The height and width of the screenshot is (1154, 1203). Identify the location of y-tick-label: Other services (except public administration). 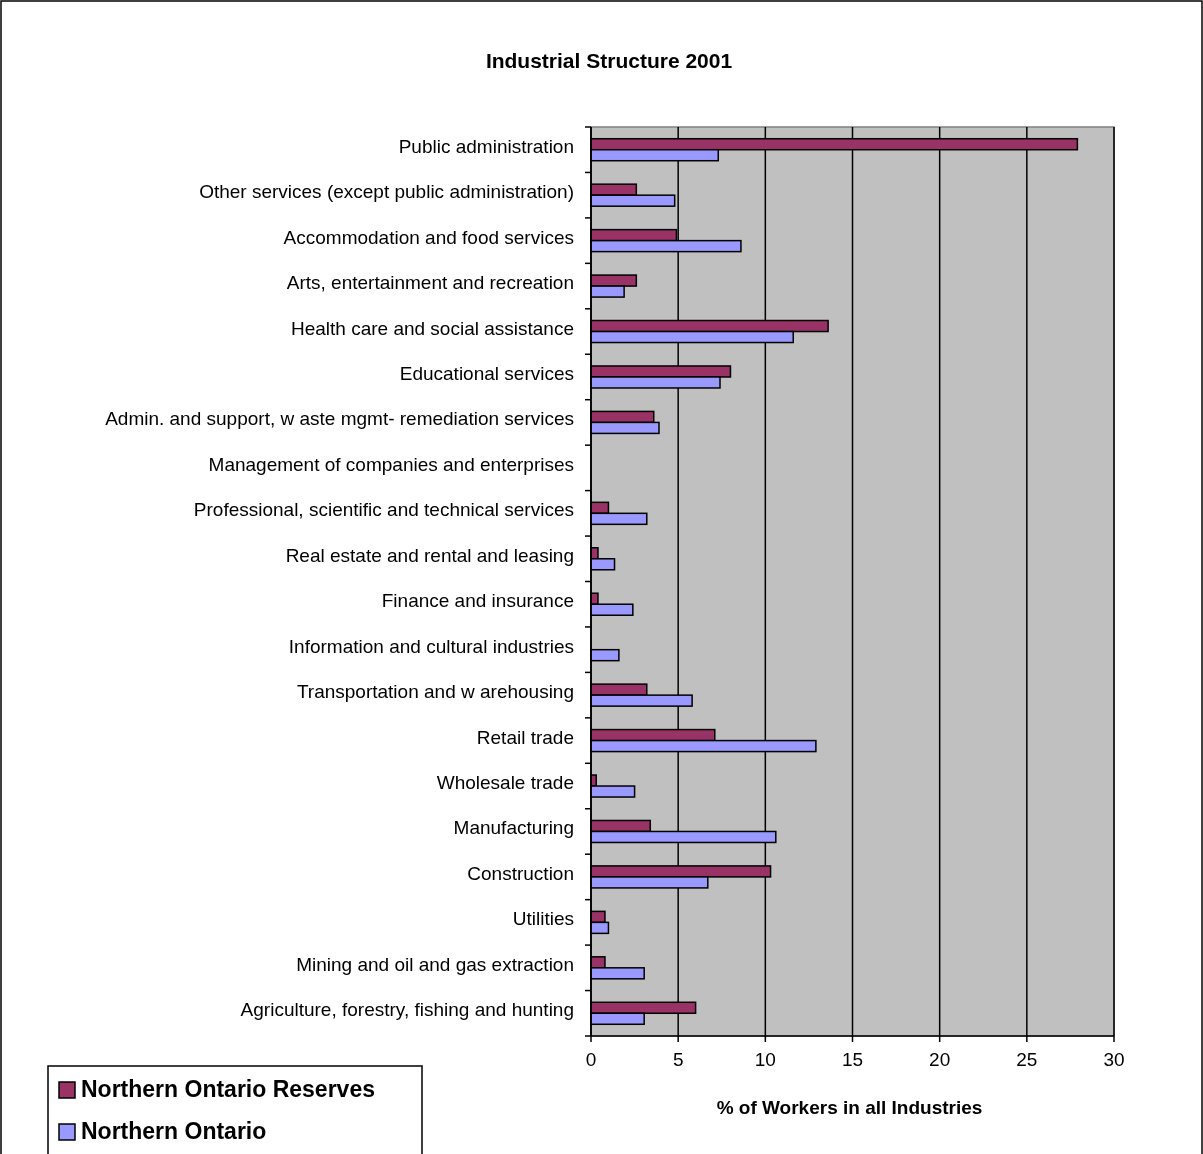
(386, 192).